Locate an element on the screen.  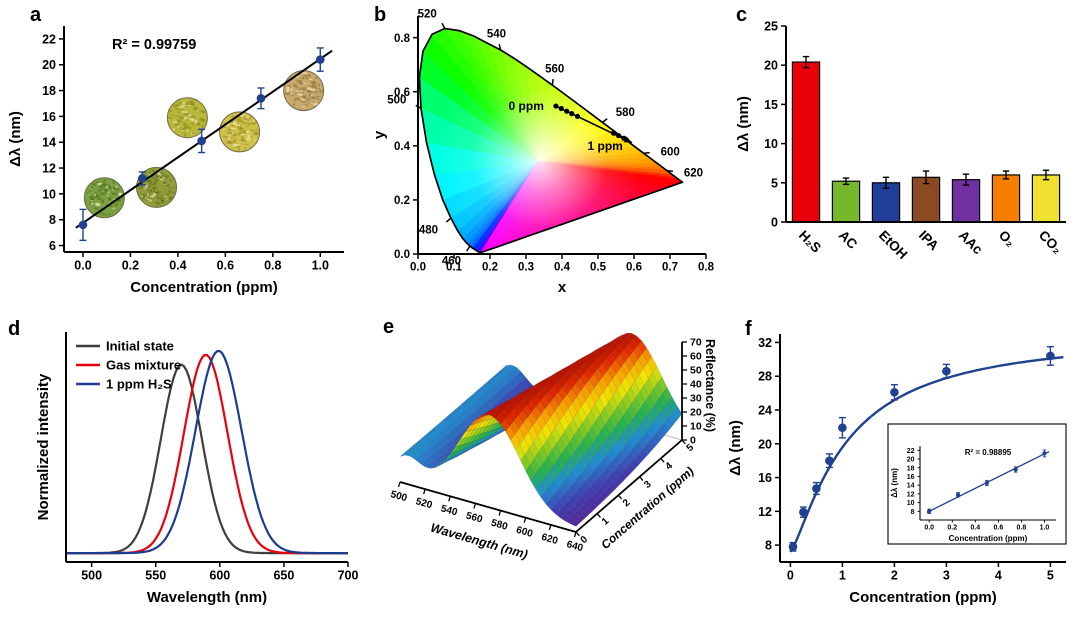
svg-text: 650 is located at coordinates (283, 576).